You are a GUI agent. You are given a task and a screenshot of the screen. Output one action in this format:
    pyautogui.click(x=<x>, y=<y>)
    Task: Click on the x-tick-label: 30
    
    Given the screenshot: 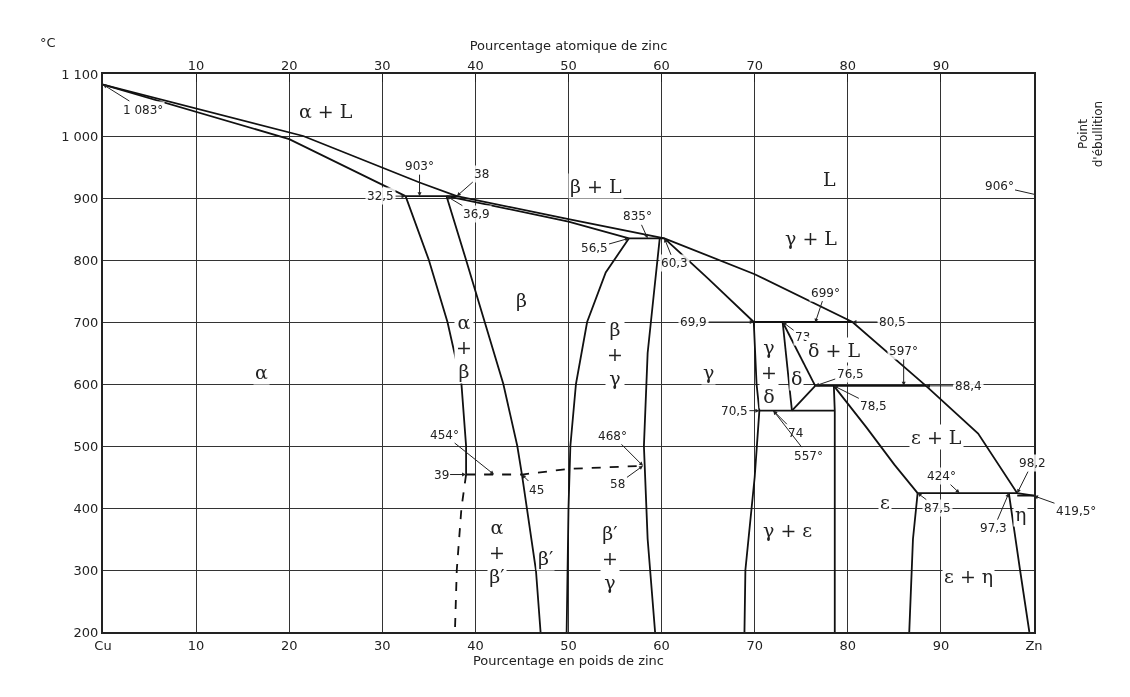 What is the action you would take?
    pyautogui.click(x=382, y=645)
    